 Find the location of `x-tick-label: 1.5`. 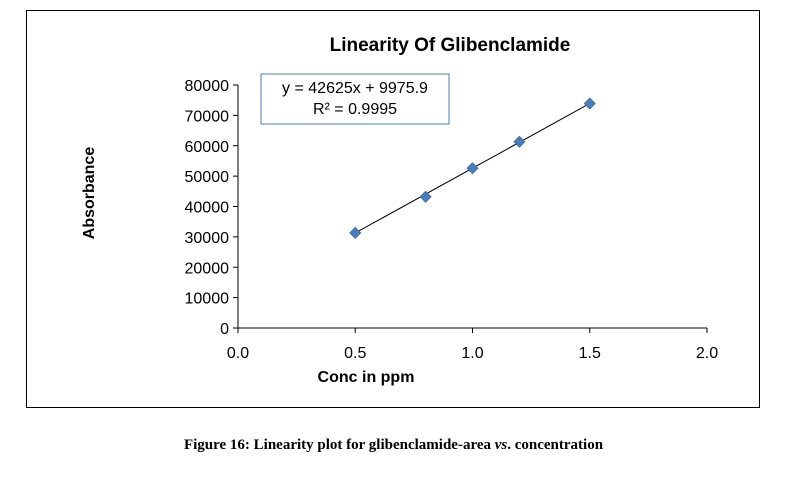

x-tick-label: 1.5 is located at coordinates (590, 353).